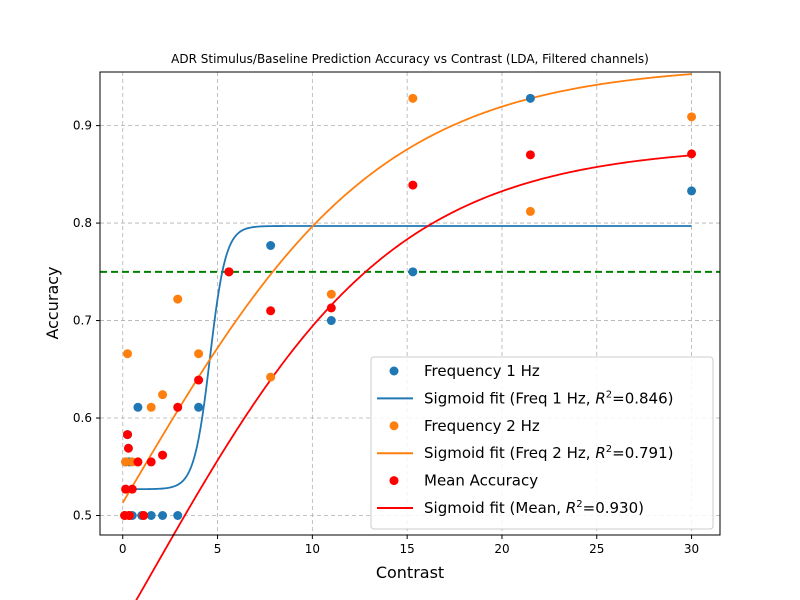  I want to click on x-tick-label: 5, so click(218, 549).